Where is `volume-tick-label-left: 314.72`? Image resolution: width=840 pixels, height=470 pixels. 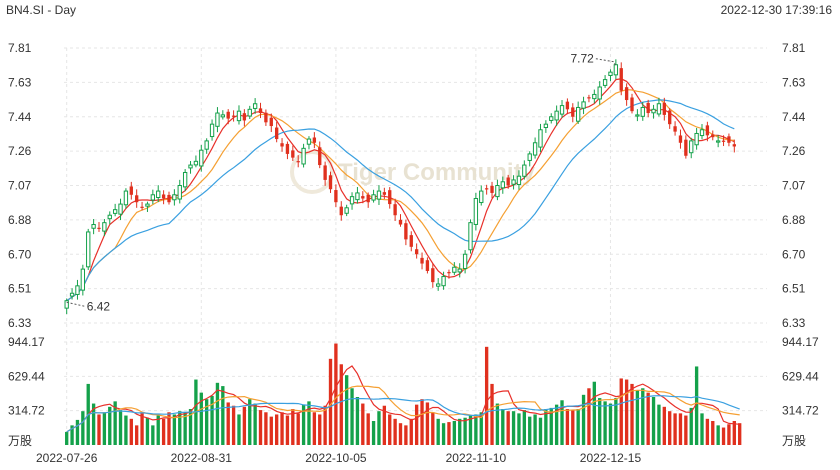
volume-tick-label-left: 314.72 is located at coordinates (26, 411).